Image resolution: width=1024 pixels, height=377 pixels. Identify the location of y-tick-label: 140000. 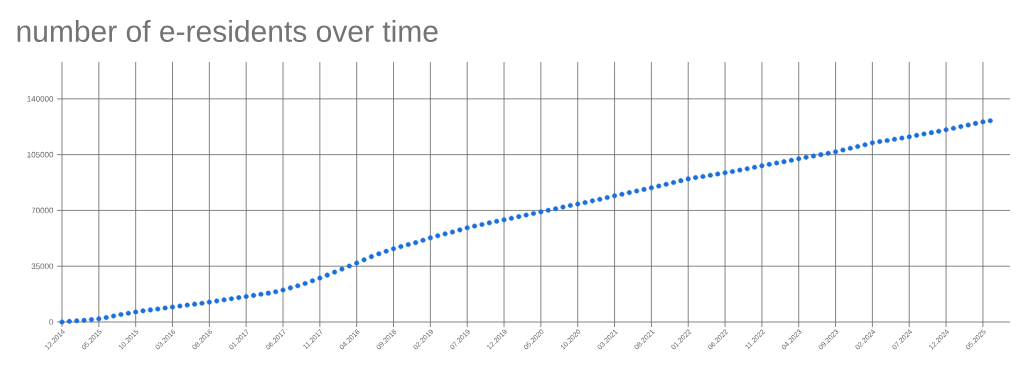
(40, 99).